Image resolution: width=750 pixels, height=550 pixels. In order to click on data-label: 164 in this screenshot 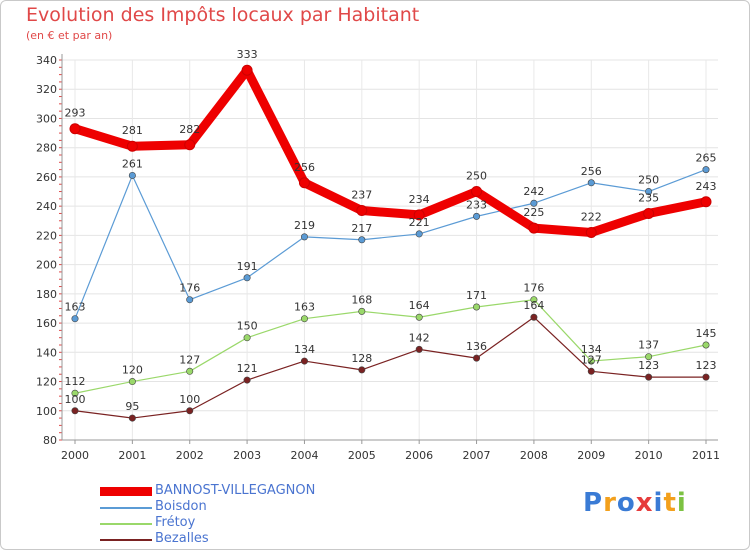, I will do `click(419, 305)`.